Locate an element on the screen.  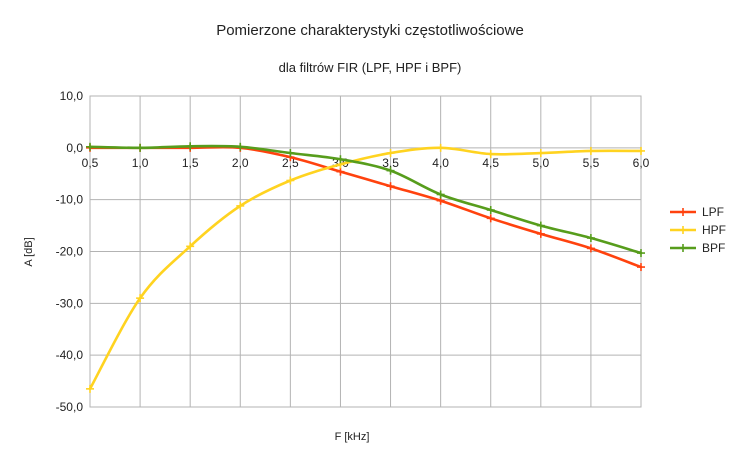
x-tick-label: 4,5 is located at coordinates (490, 163).